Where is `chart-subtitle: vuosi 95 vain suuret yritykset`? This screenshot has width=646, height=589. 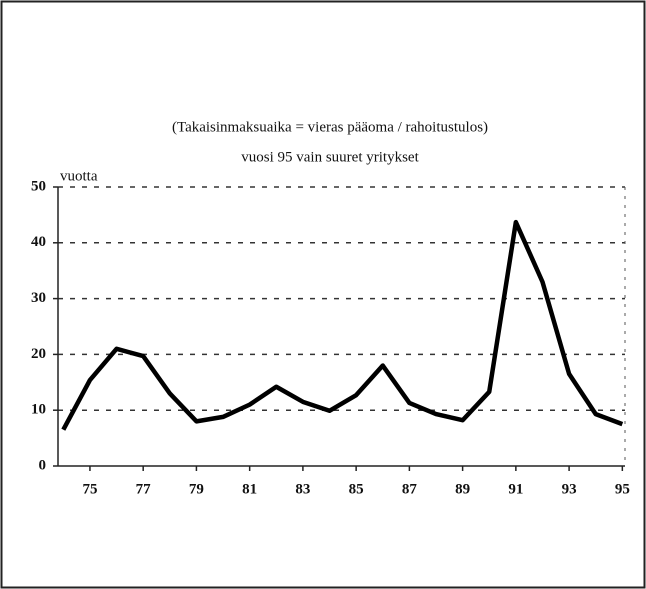
chart-subtitle: vuosi 95 vain suuret yritykset is located at coordinates (330, 157).